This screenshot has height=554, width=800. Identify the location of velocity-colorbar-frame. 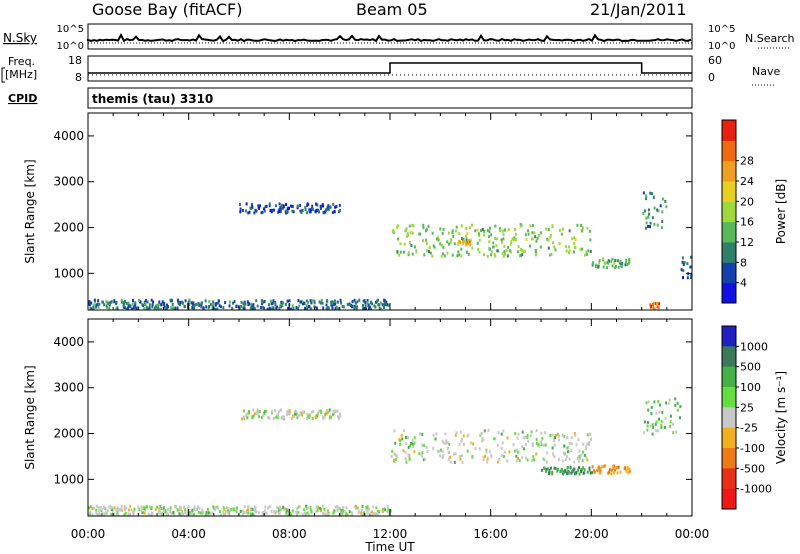
(729, 417).